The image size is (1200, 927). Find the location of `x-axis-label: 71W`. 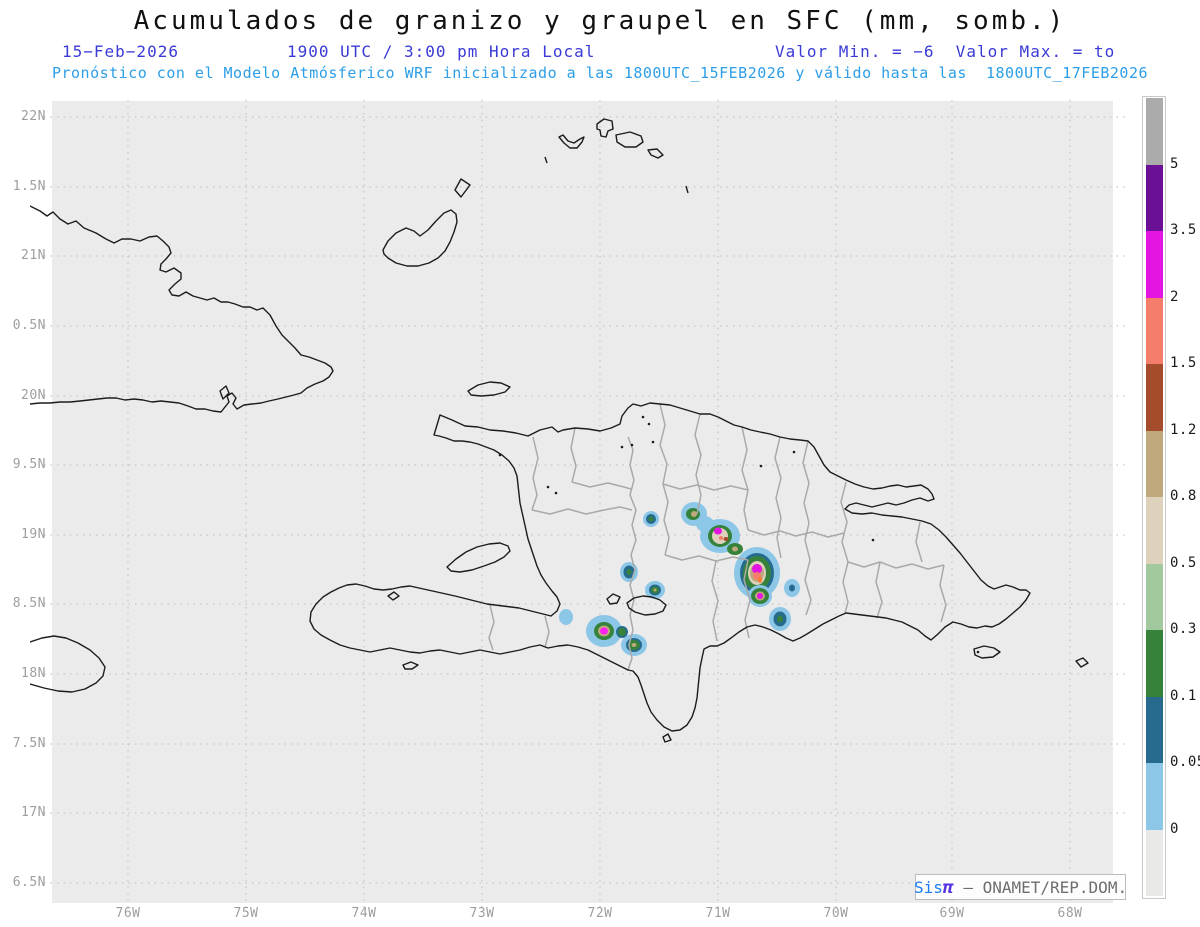

x-axis-label: 71W is located at coordinates (718, 913).